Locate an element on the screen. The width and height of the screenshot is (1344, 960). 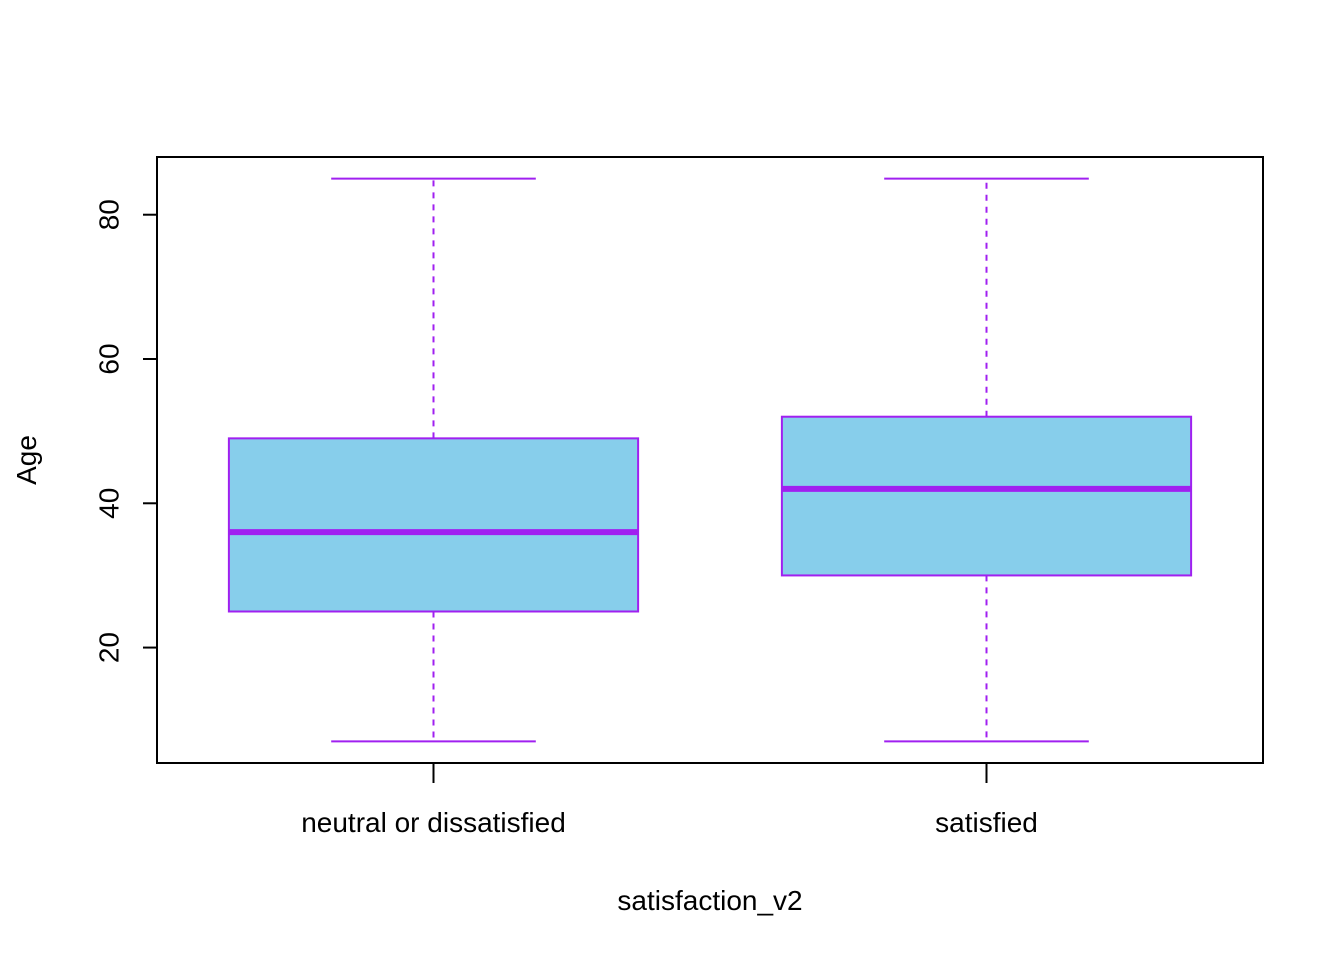
y-tick-label: 60 is located at coordinates (108, 358).